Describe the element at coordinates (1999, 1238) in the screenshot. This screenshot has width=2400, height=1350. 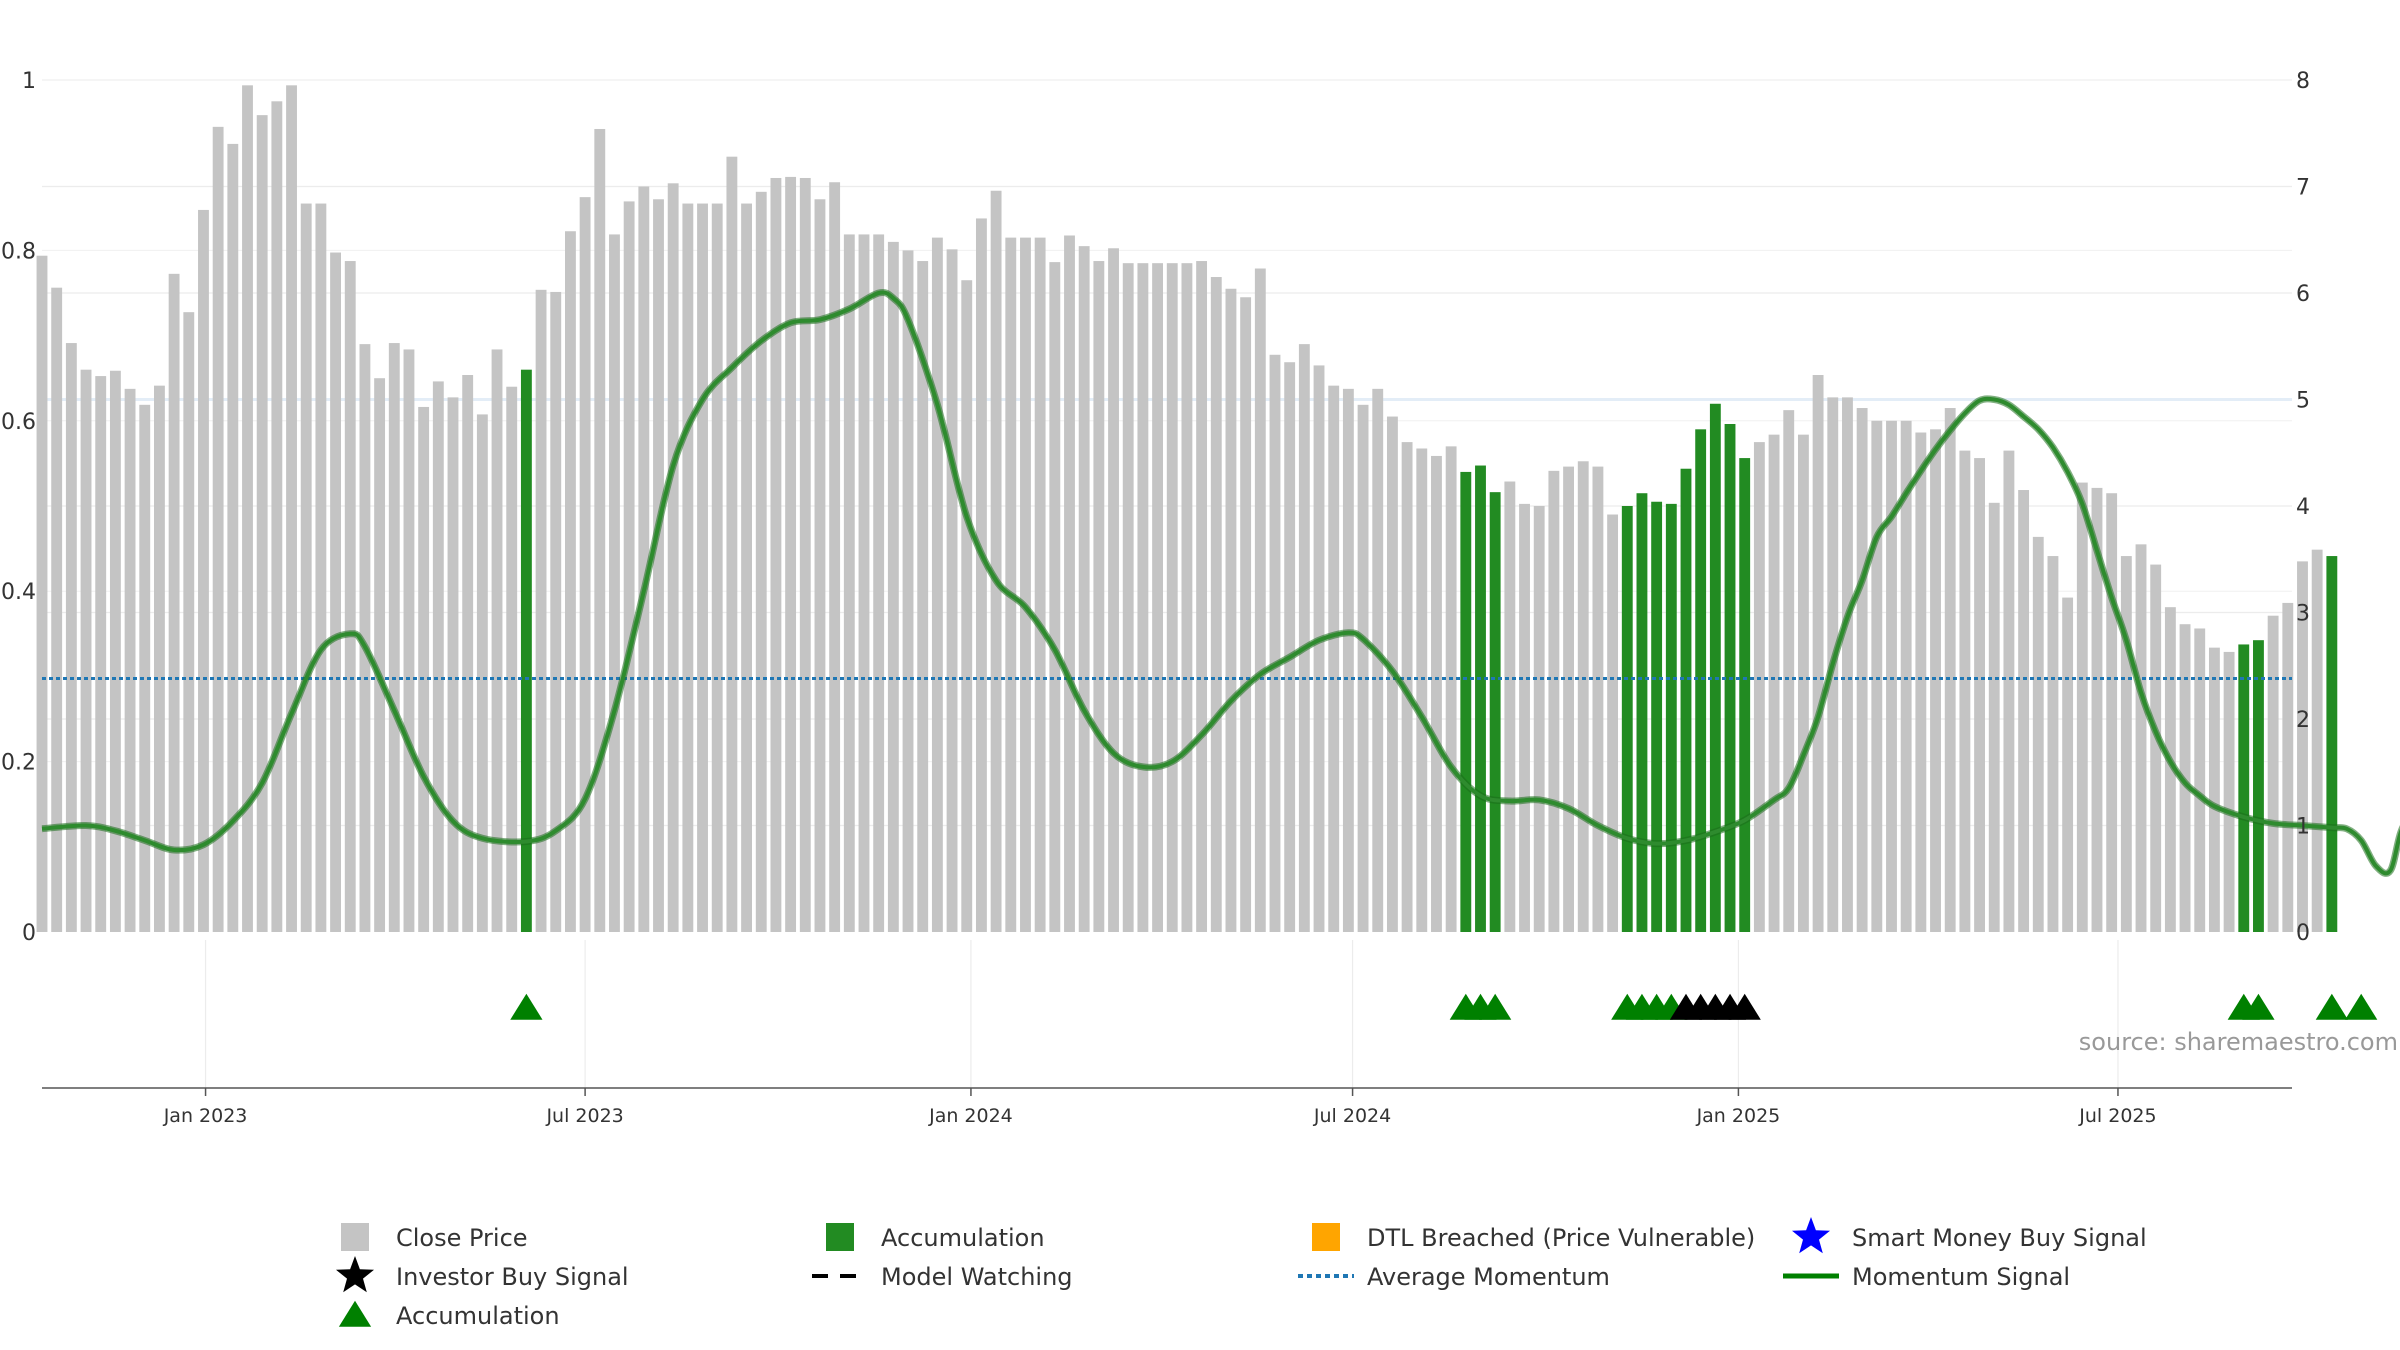
I see `legend-label: Smart Money Buy Signal` at that location.